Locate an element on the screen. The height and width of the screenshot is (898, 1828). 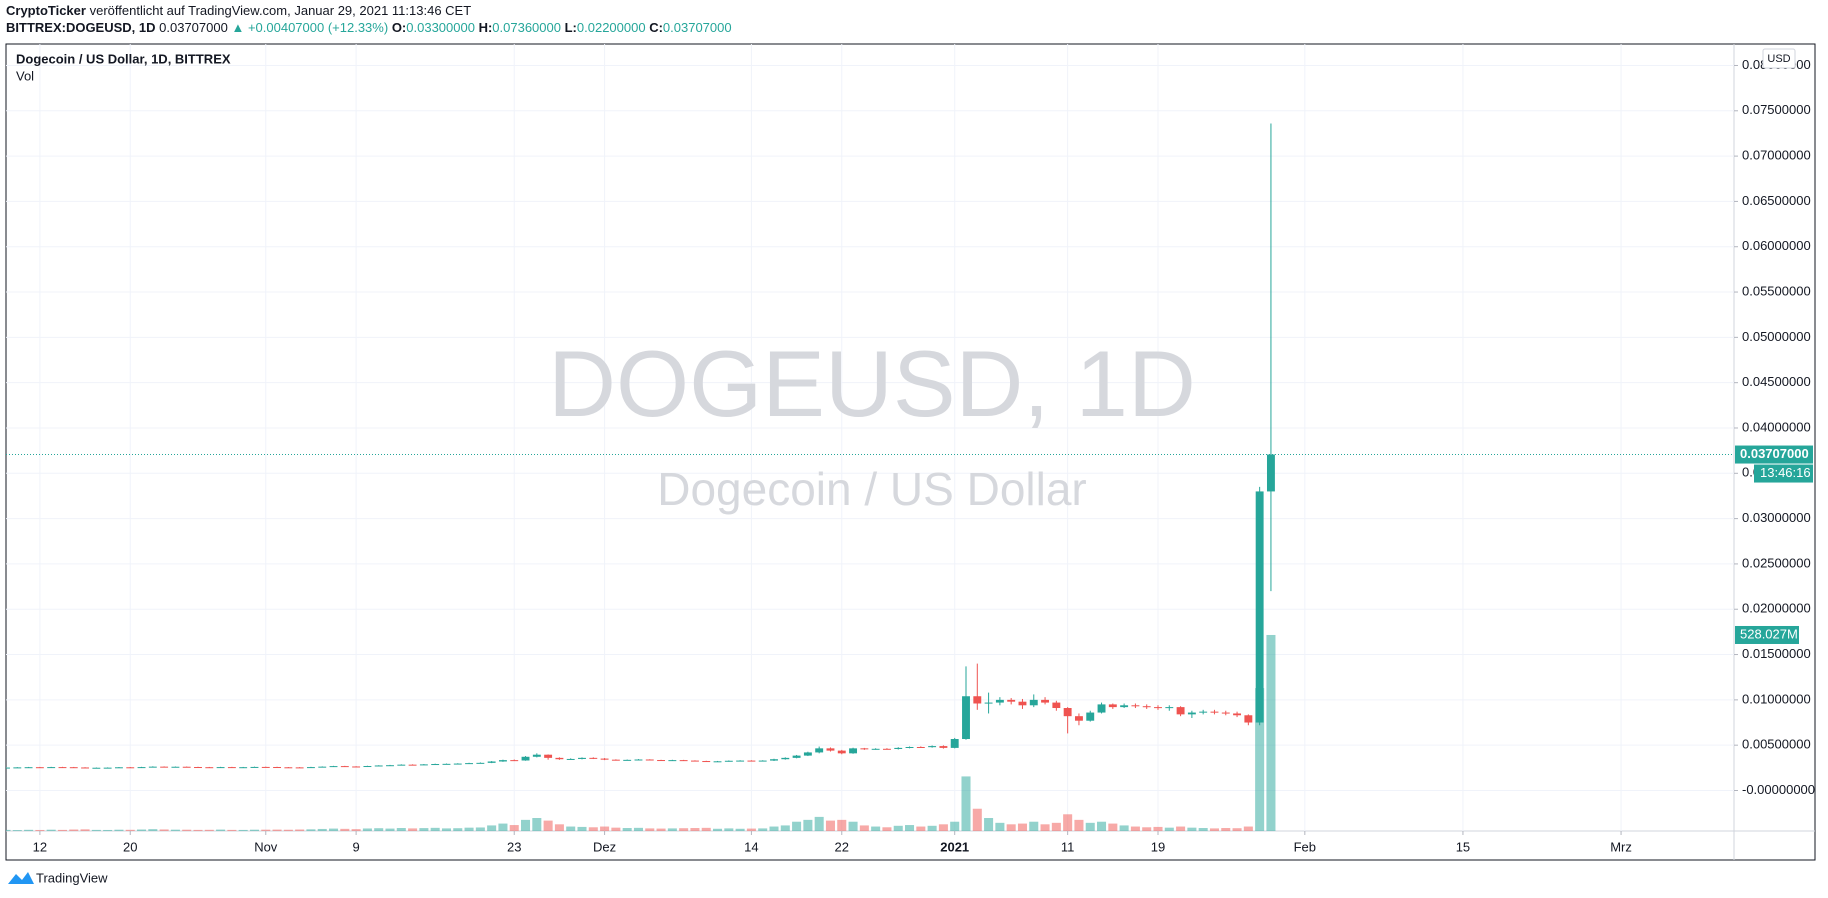
last: 0.03707000 is located at coordinates (193, 27).